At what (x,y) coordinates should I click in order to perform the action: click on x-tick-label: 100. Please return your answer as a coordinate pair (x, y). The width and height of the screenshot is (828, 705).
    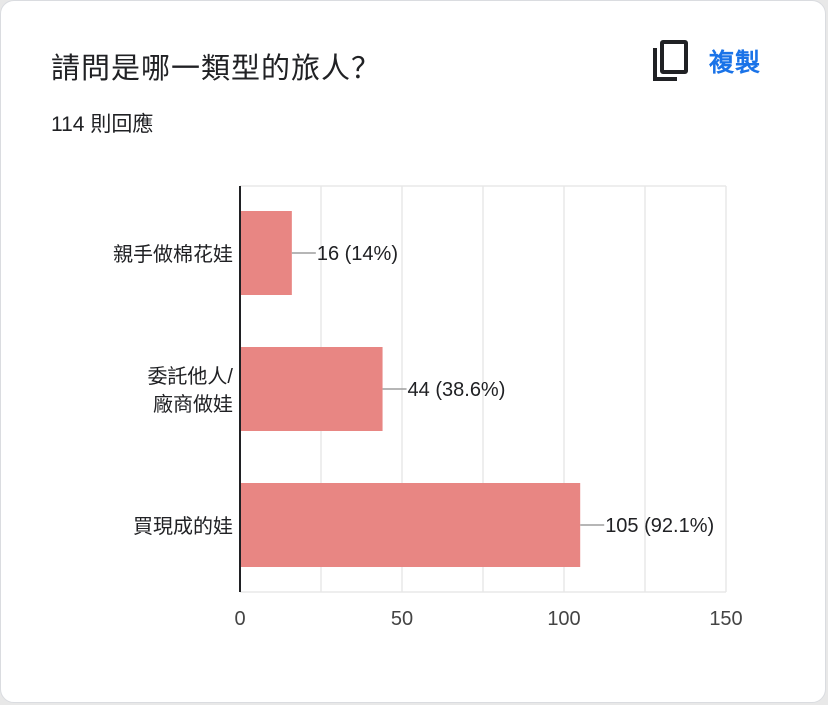
    Looking at the image, I should click on (563, 619).